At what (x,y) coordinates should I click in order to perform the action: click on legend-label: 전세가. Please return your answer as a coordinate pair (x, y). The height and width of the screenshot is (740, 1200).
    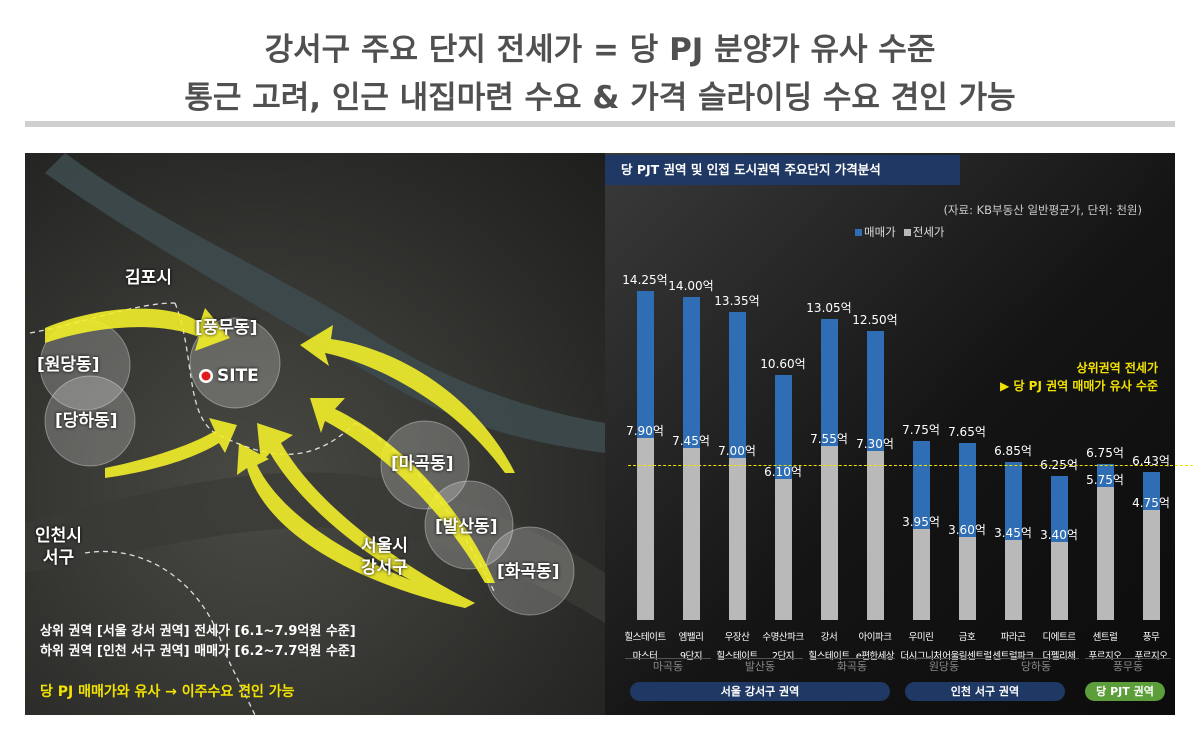
    Looking at the image, I should click on (928, 232).